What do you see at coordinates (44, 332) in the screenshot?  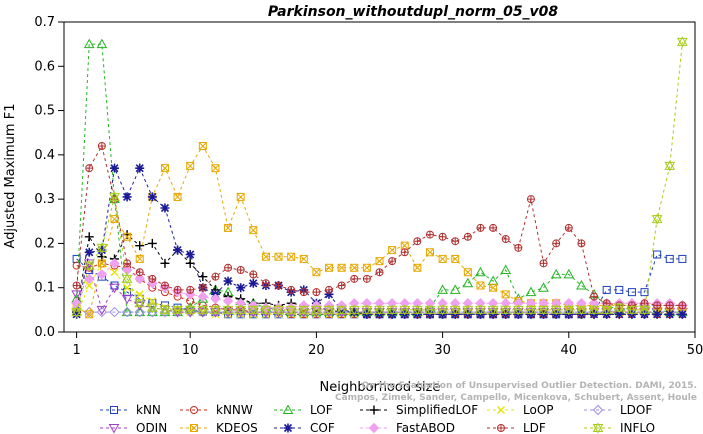 I see `y-tick-label: 0.0` at bounding box center [44, 332].